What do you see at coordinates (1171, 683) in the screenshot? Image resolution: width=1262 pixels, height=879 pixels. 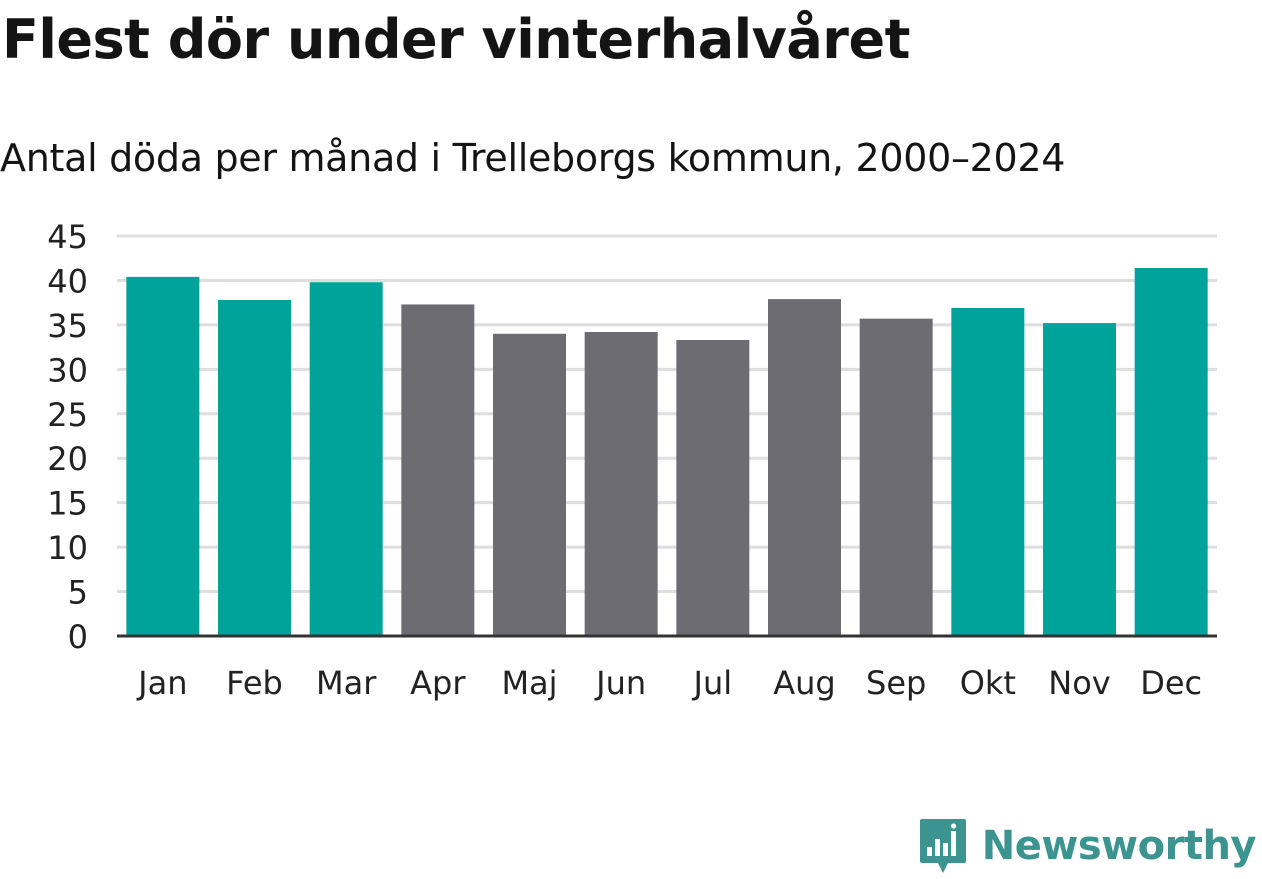 I see `x-tick-label: Dec` at bounding box center [1171, 683].